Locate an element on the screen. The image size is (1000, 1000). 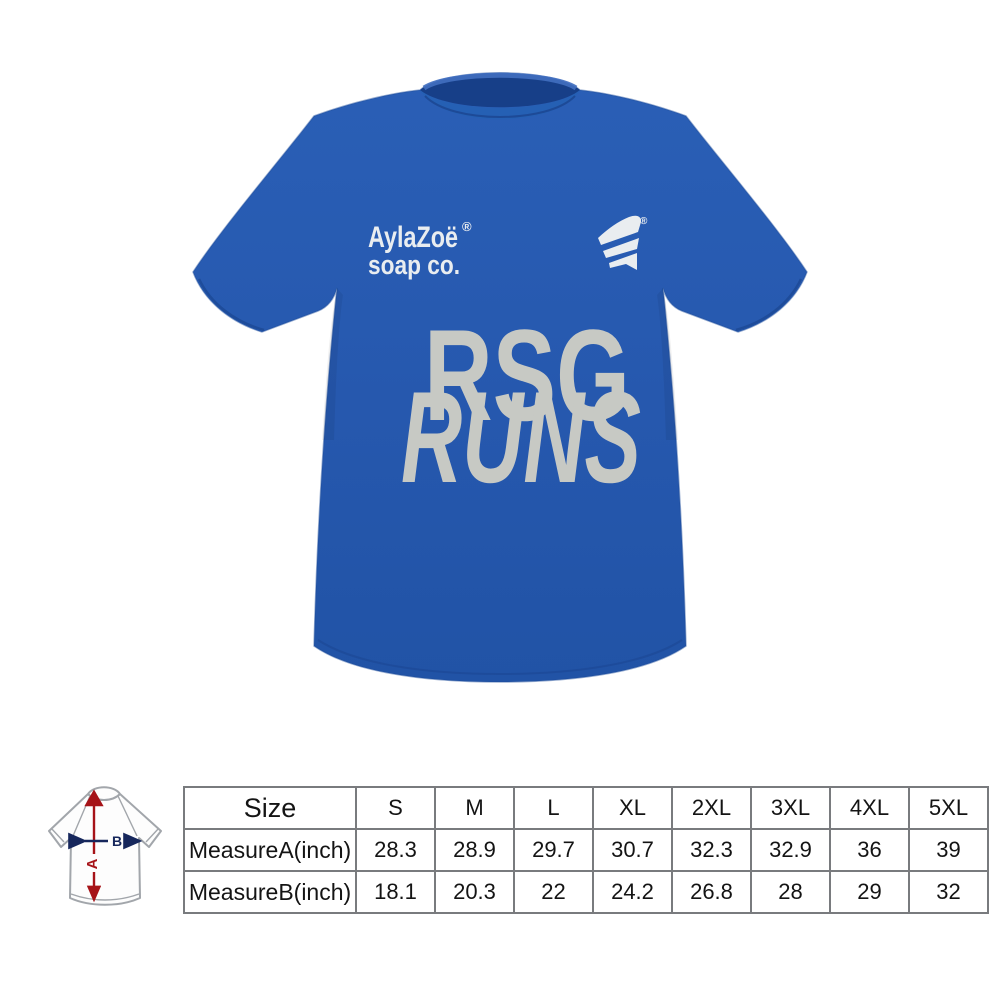
measure-b-5xl: 32 is located at coordinates (948, 892).